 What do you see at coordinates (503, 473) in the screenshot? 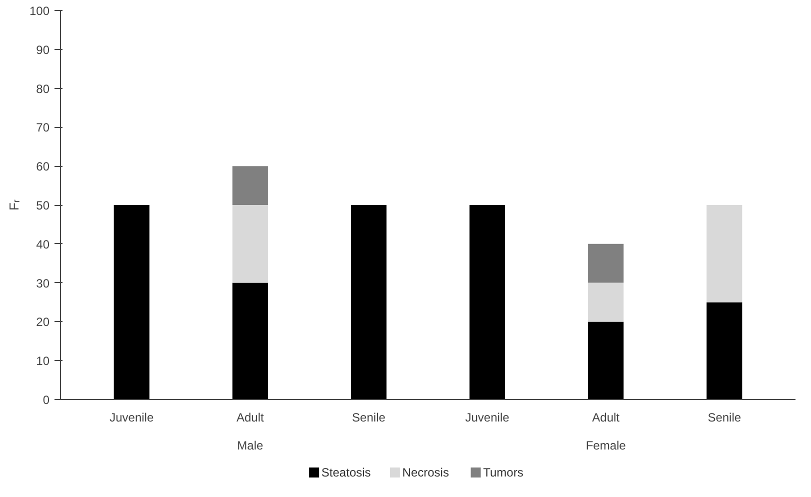
I see `legend-label: Tumors` at bounding box center [503, 473].